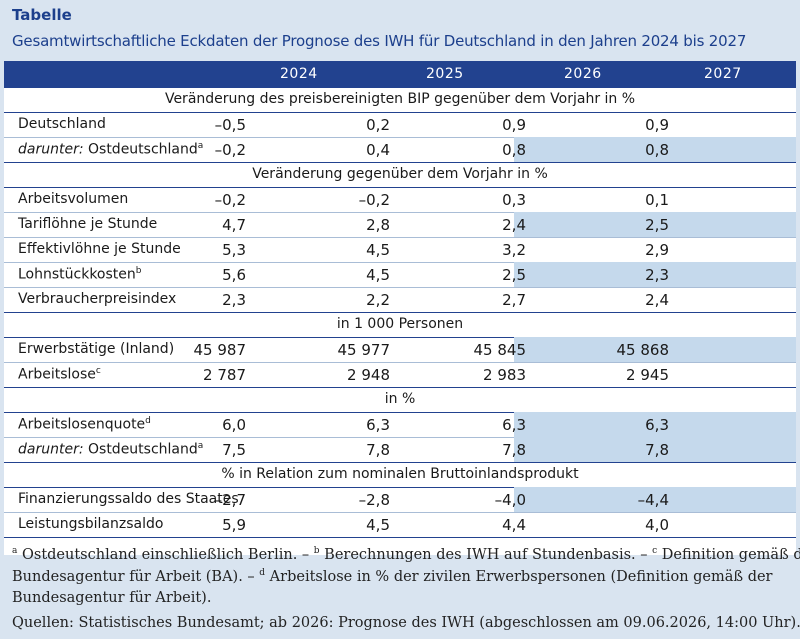 The height and width of the screenshot is (639, 800). What do you see at coordinates (378, 450) in the screenshot?
I see `cell-2025: 7,8` at bounding box center [378, 450].